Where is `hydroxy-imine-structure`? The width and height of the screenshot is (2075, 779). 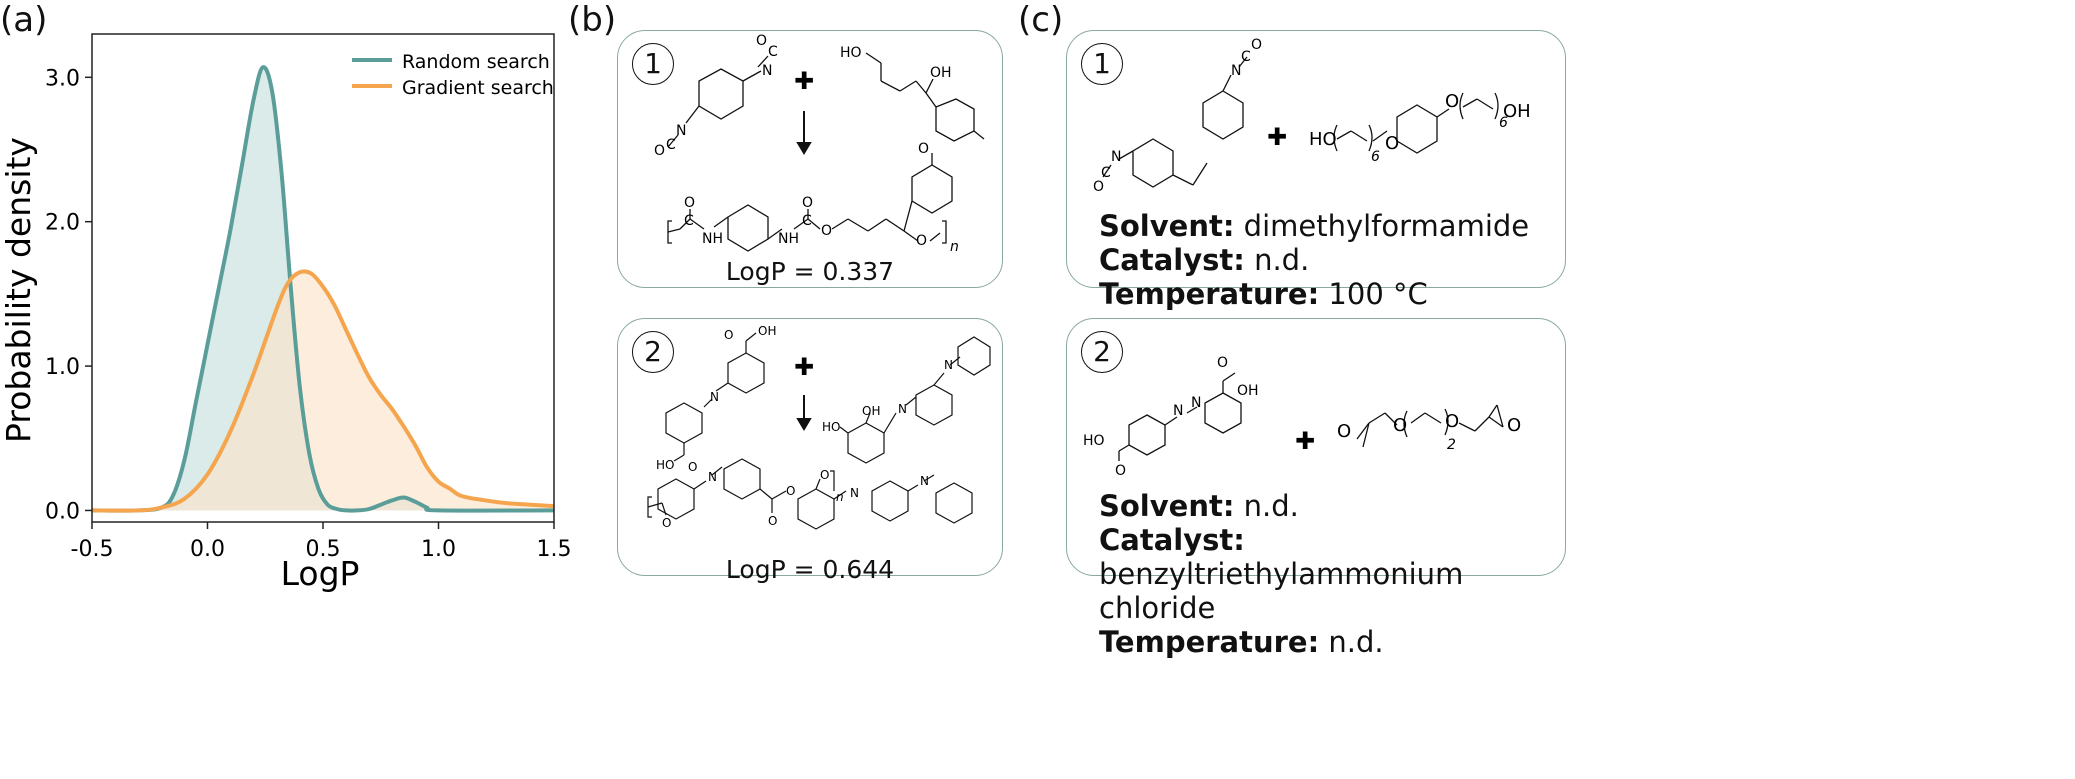
hydroxy-imine-structure is located at coordinates (915, 400).